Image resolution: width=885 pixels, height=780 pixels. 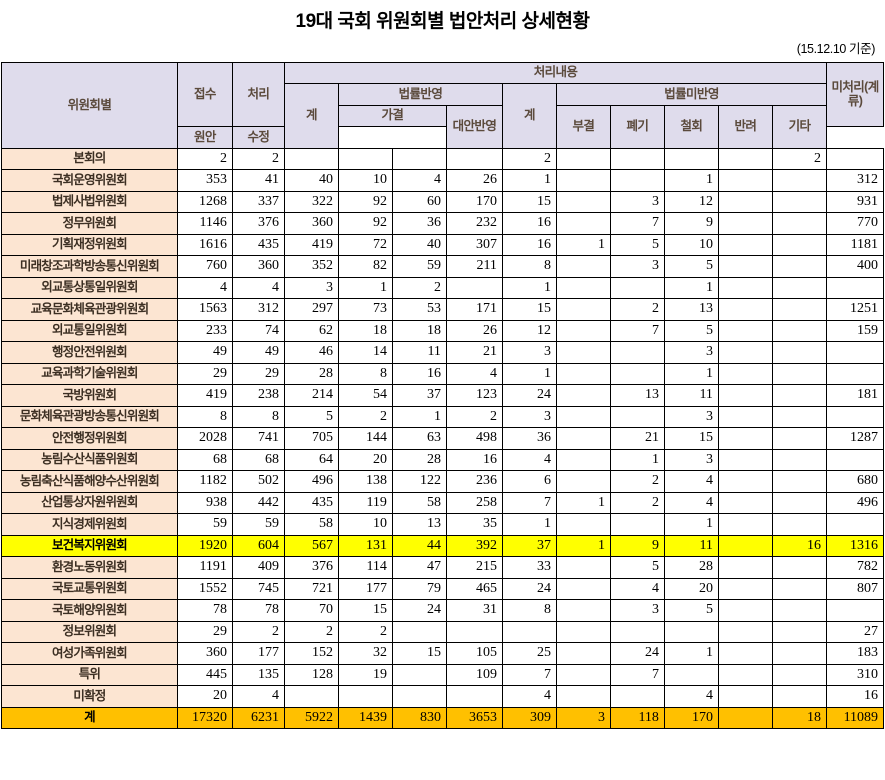 I want to click on committee-name-cell: 정보위원회, so click(x=89, y=632).